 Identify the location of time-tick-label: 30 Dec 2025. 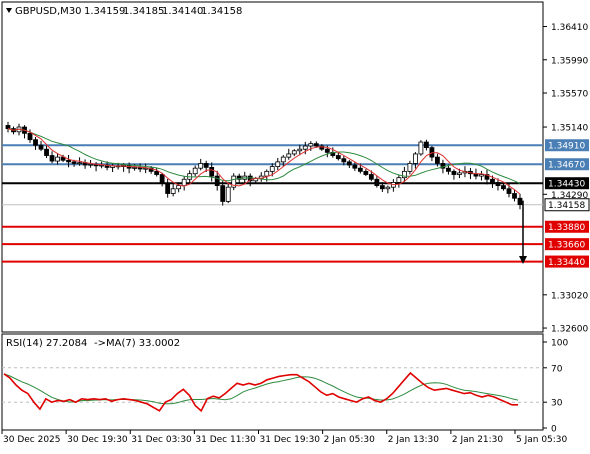
(32, 440).